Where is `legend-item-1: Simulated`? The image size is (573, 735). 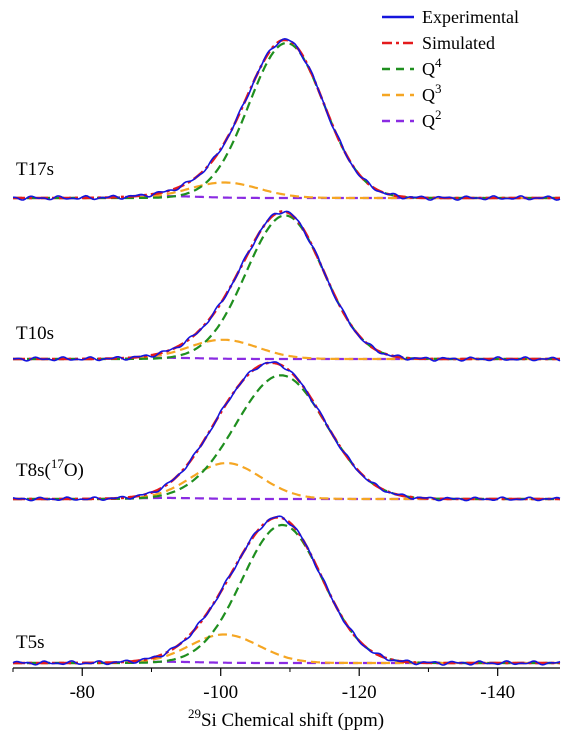
legend-item-1: Simulated is located at coordinates (438, 43).